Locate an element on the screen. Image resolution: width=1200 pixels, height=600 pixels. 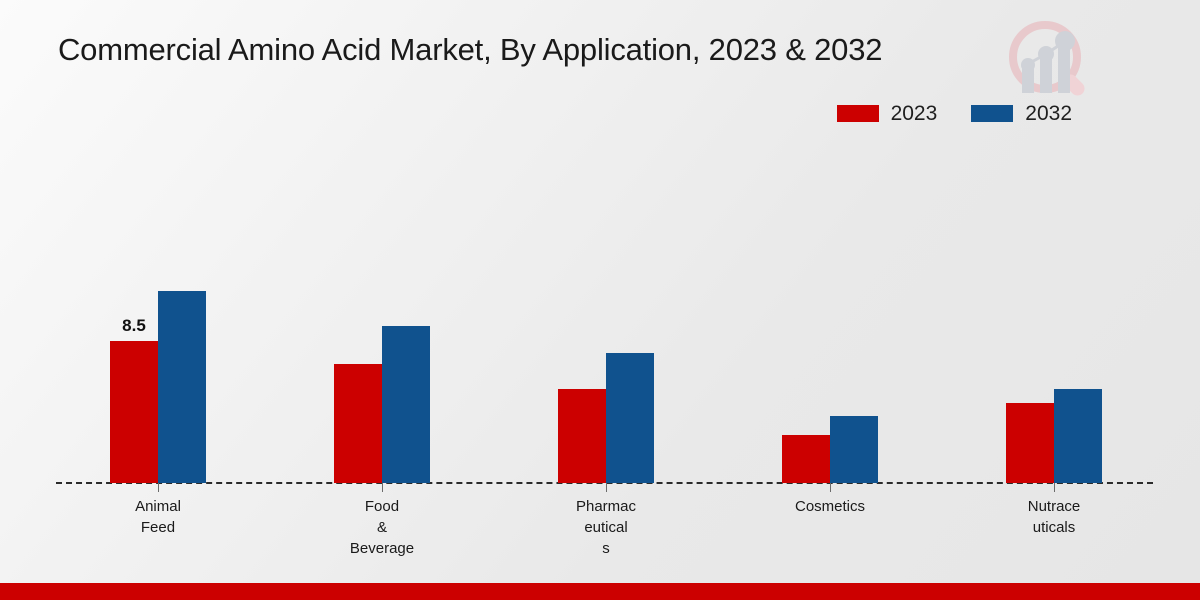
bar-2032-animal-feed is located at coordinates (182, 386).